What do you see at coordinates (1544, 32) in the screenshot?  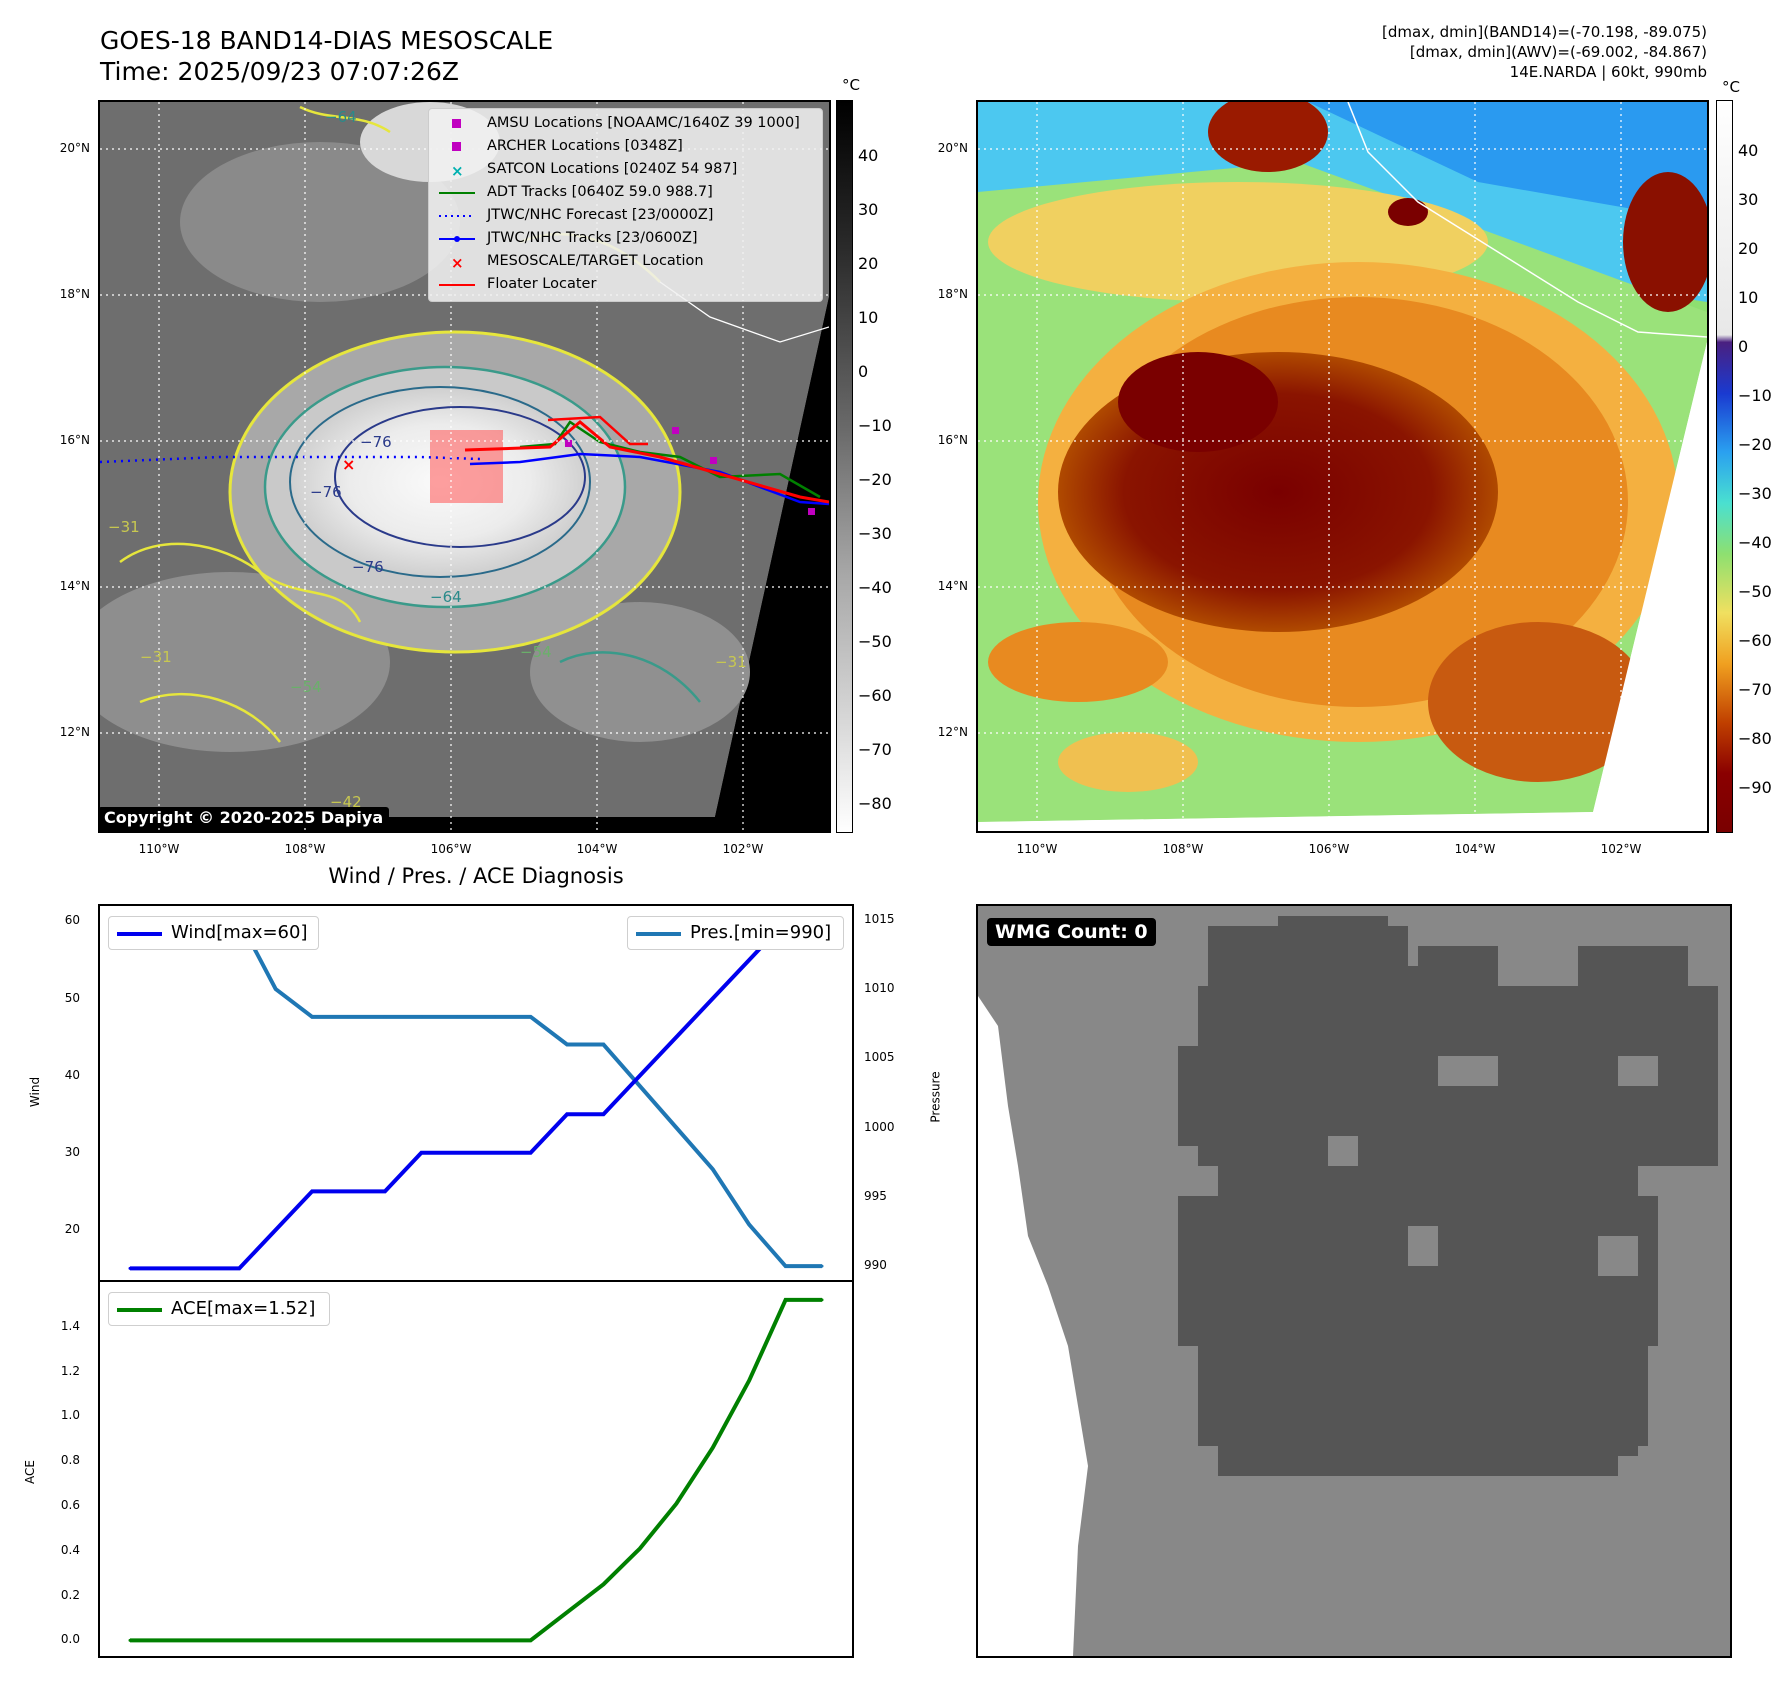 I see `meta-line-1: [dmax, dmin](BAND14)=(-70.198, -89.075)` at bounding box center [1544, 32].